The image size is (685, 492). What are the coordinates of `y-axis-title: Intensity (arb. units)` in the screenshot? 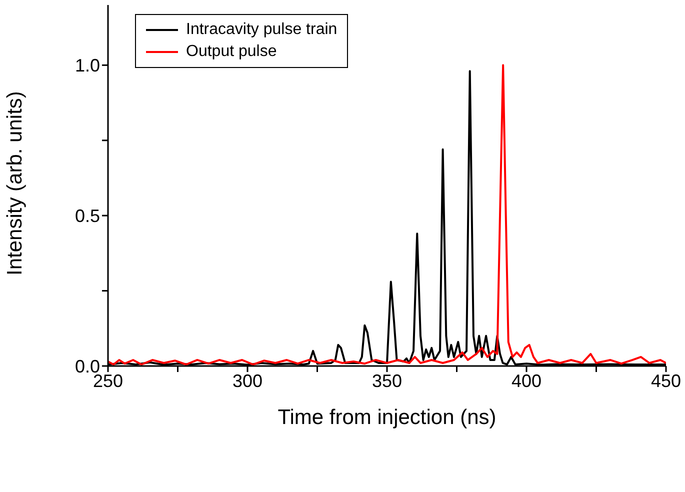 It's located at (14, 183).